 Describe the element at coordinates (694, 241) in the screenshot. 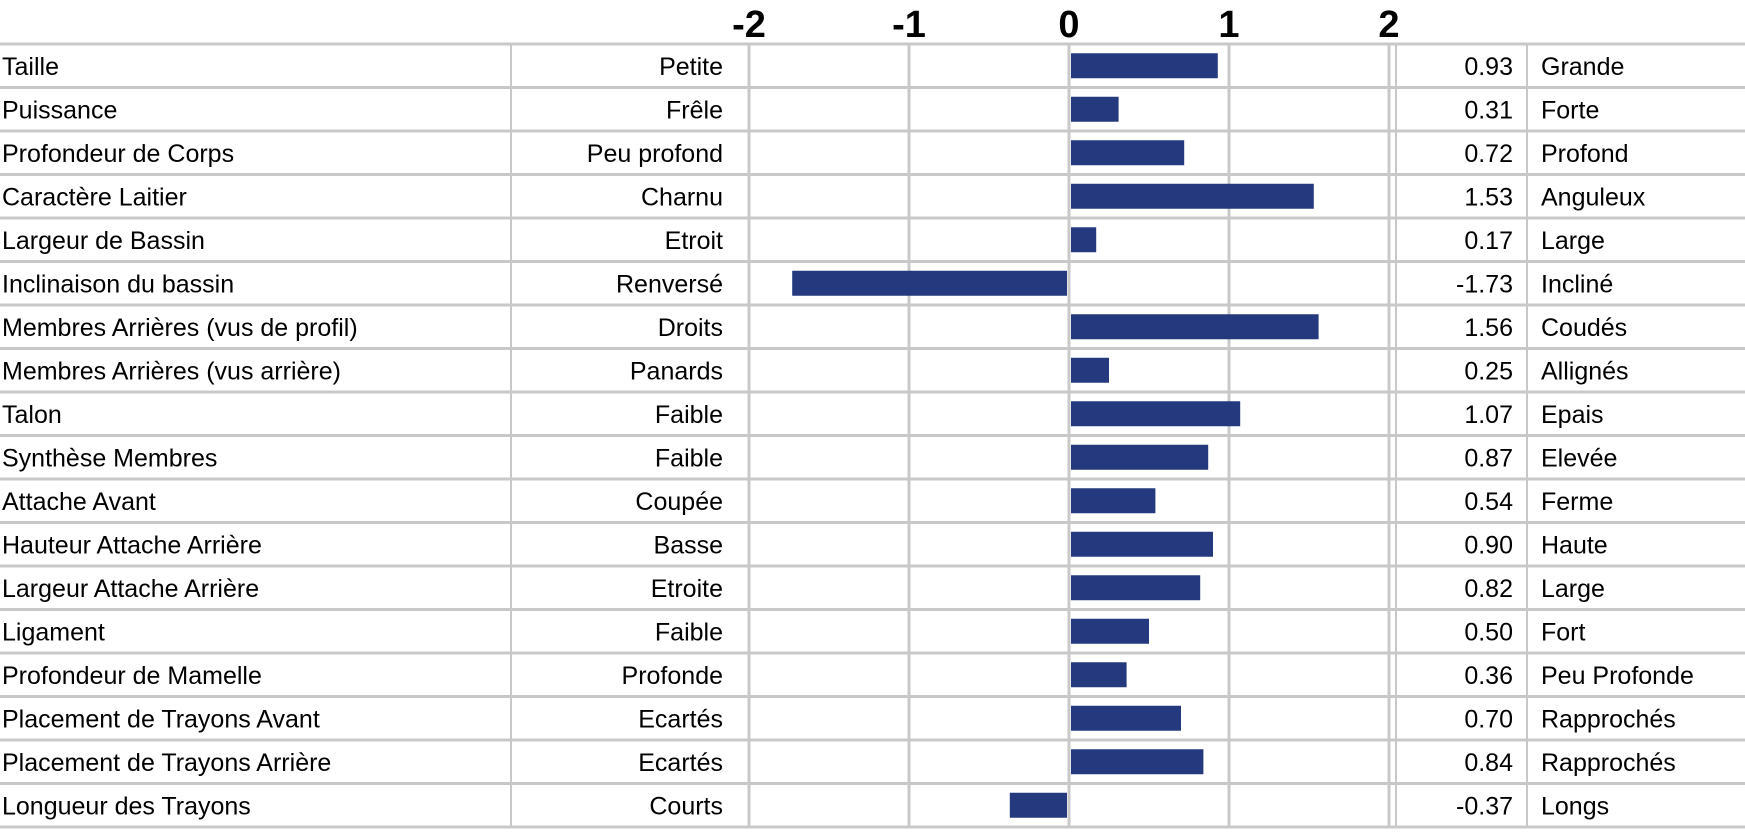

I see `low-label: Etroit` at that location.